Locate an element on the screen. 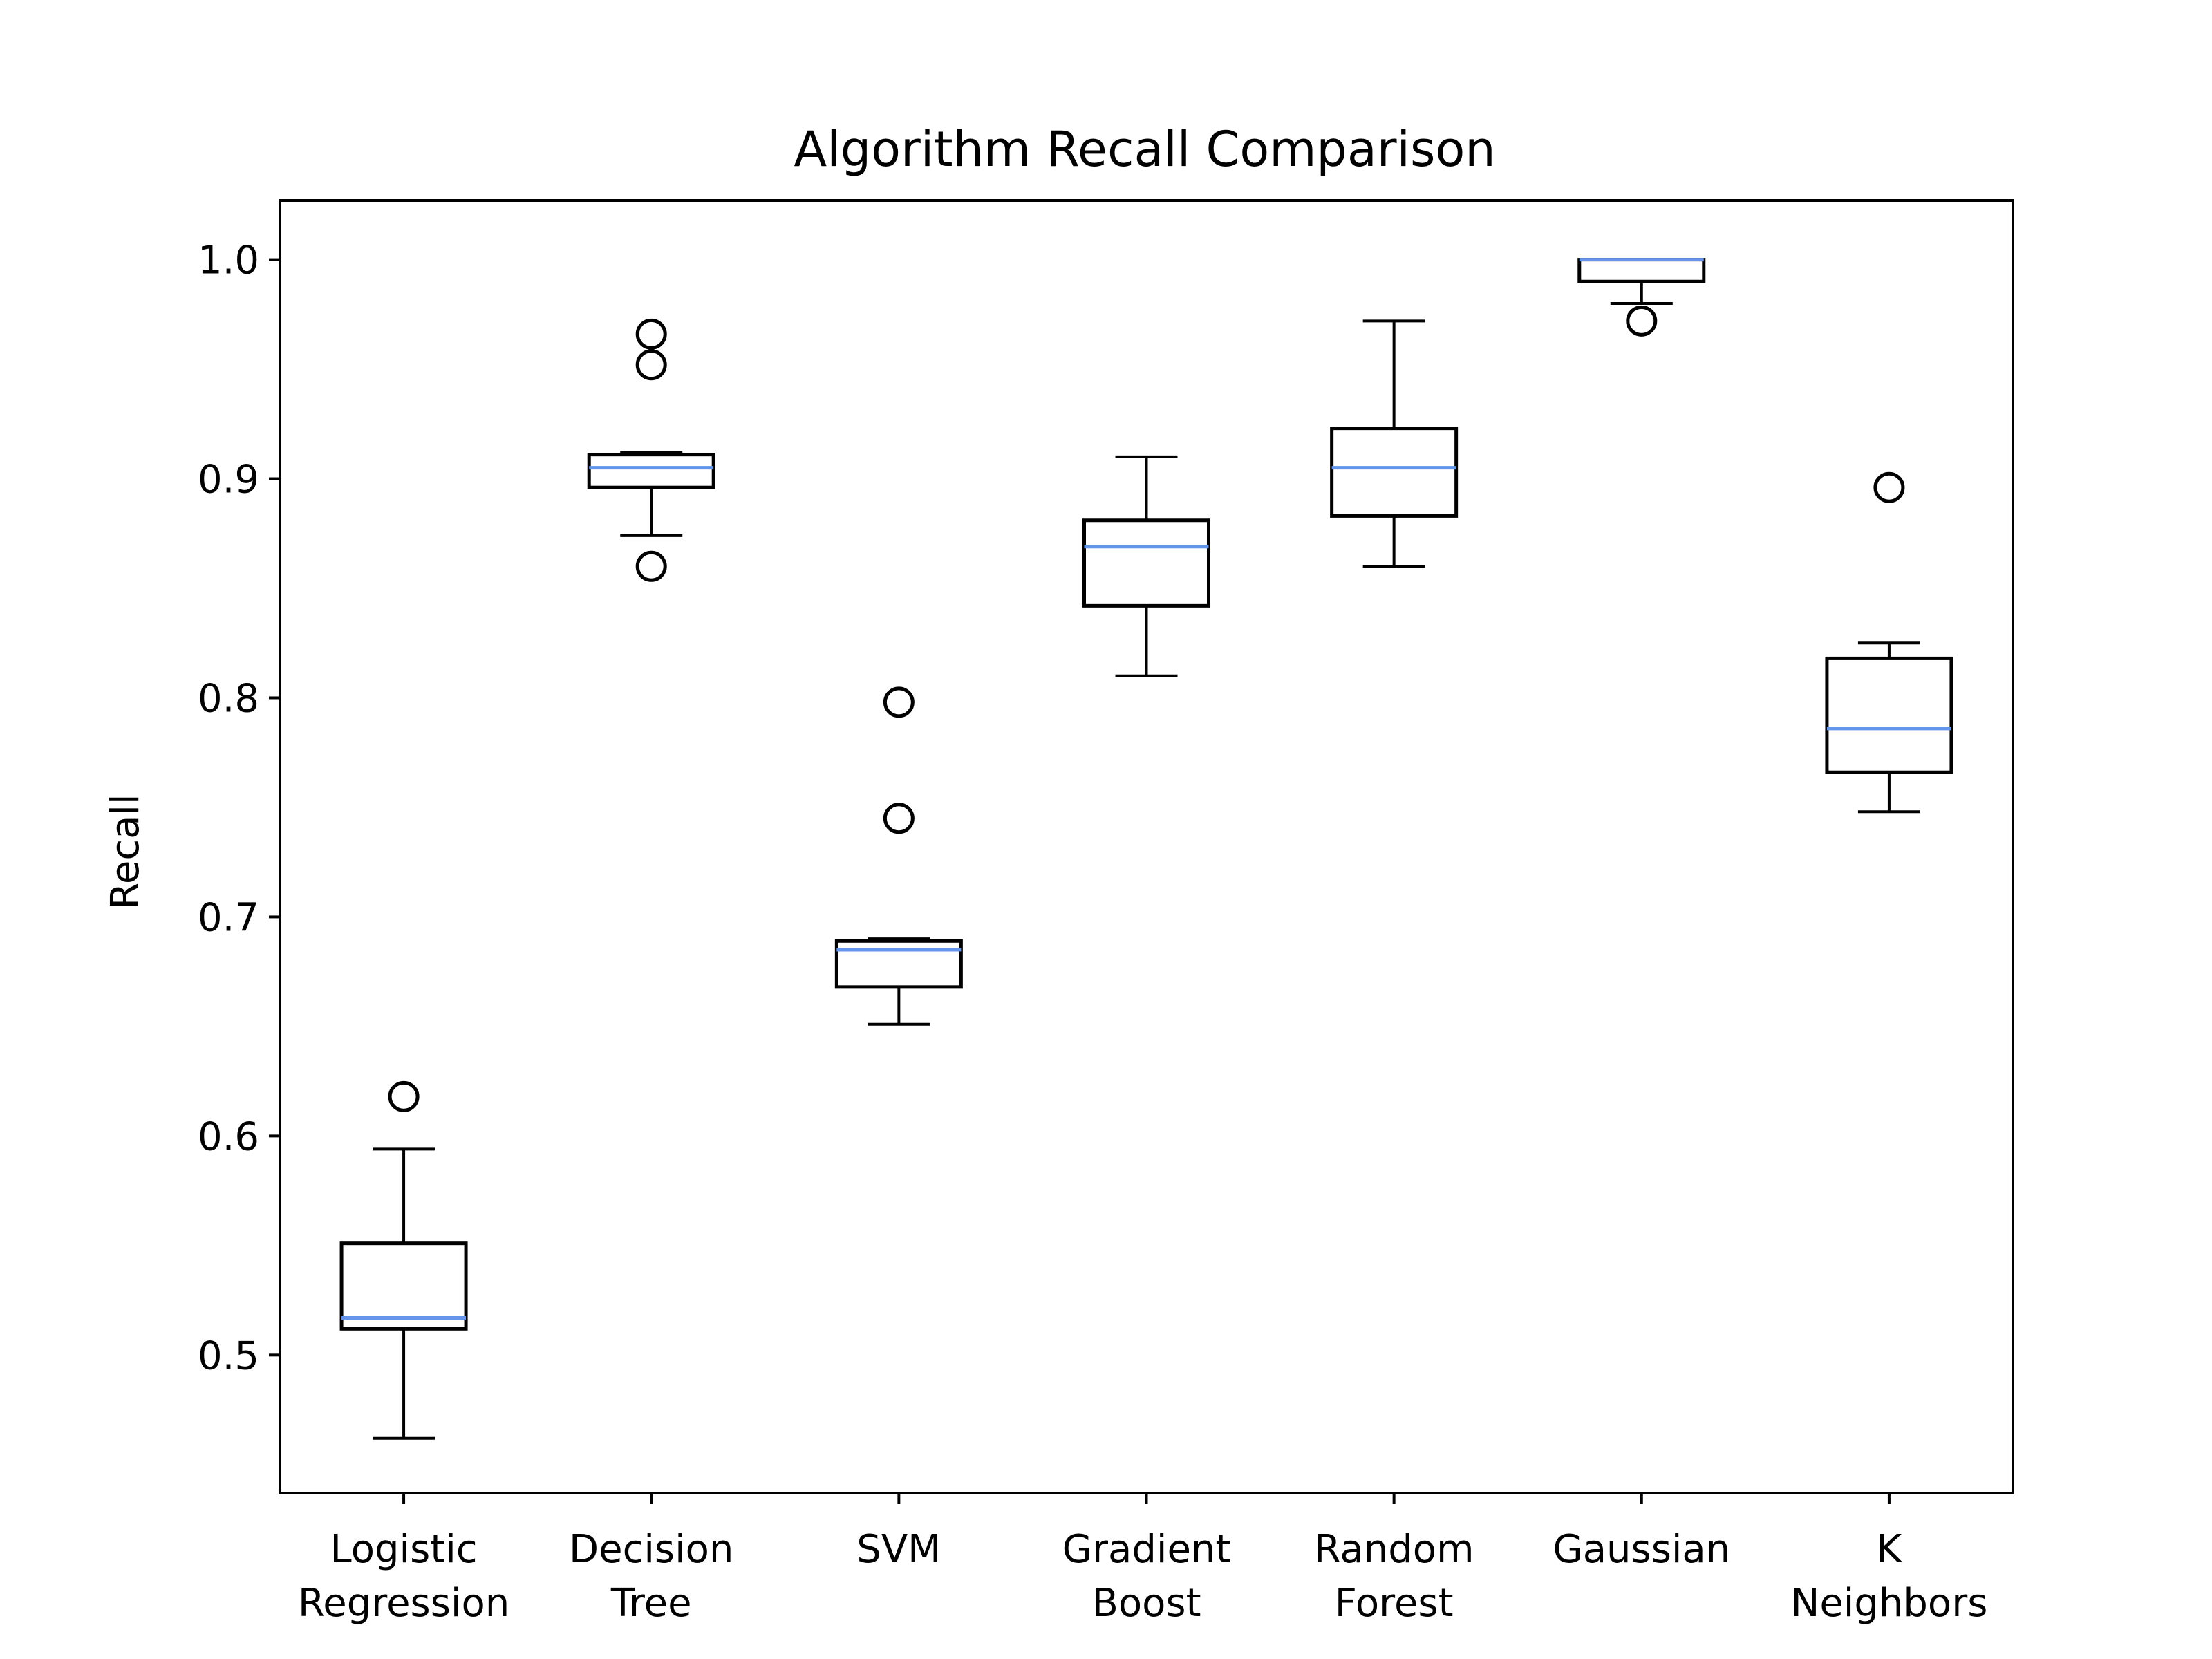 Image resolution: width=2212 pixels, height=1659 pixels. x-tick-label: Boost is located at coordinates (1146, 1604).